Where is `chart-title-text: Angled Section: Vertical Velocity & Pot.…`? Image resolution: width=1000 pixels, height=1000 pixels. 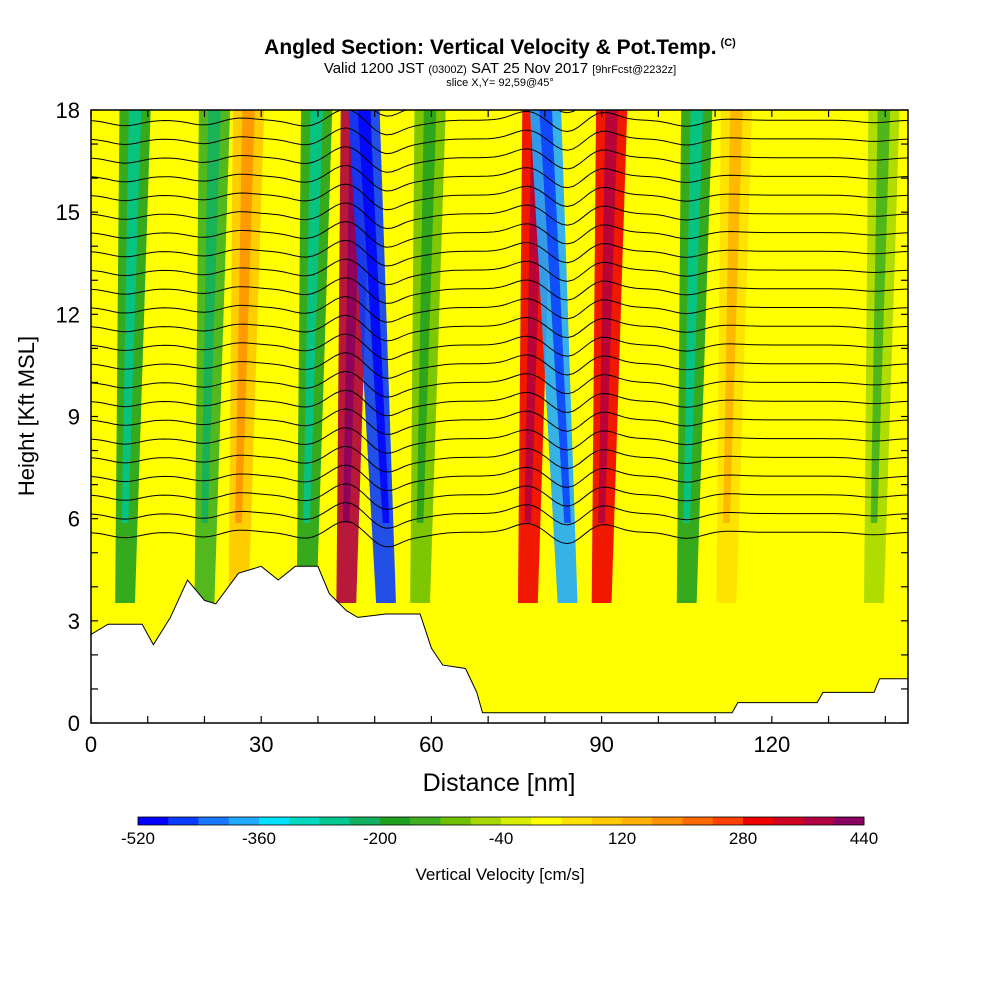
chart-title-text: Angled Section: Vertical Velocity & Pot.… is located at coordinates (490, 47).